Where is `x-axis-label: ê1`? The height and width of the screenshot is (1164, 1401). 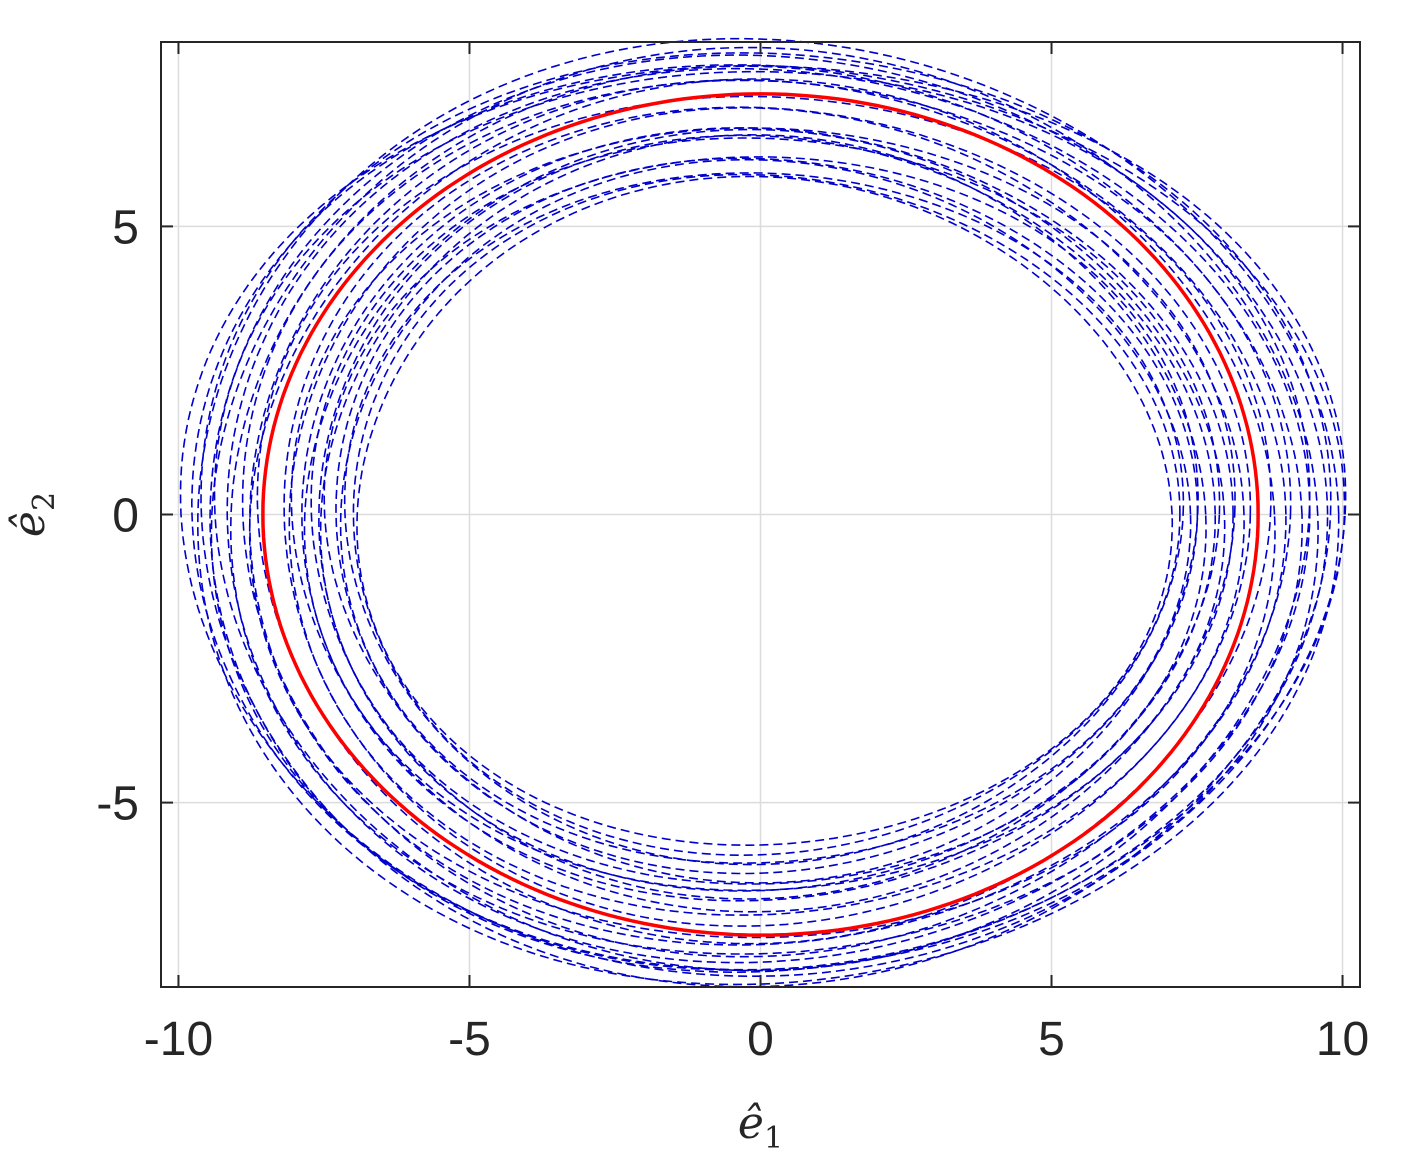
x-axis-label: ê1 is located at coordinates (760, 1127).